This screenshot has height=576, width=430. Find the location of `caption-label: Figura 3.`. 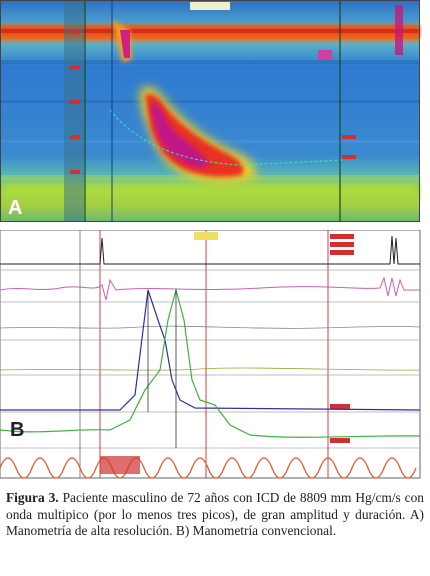

caption-label: Figura 3. is located at coordinates (32, 497).